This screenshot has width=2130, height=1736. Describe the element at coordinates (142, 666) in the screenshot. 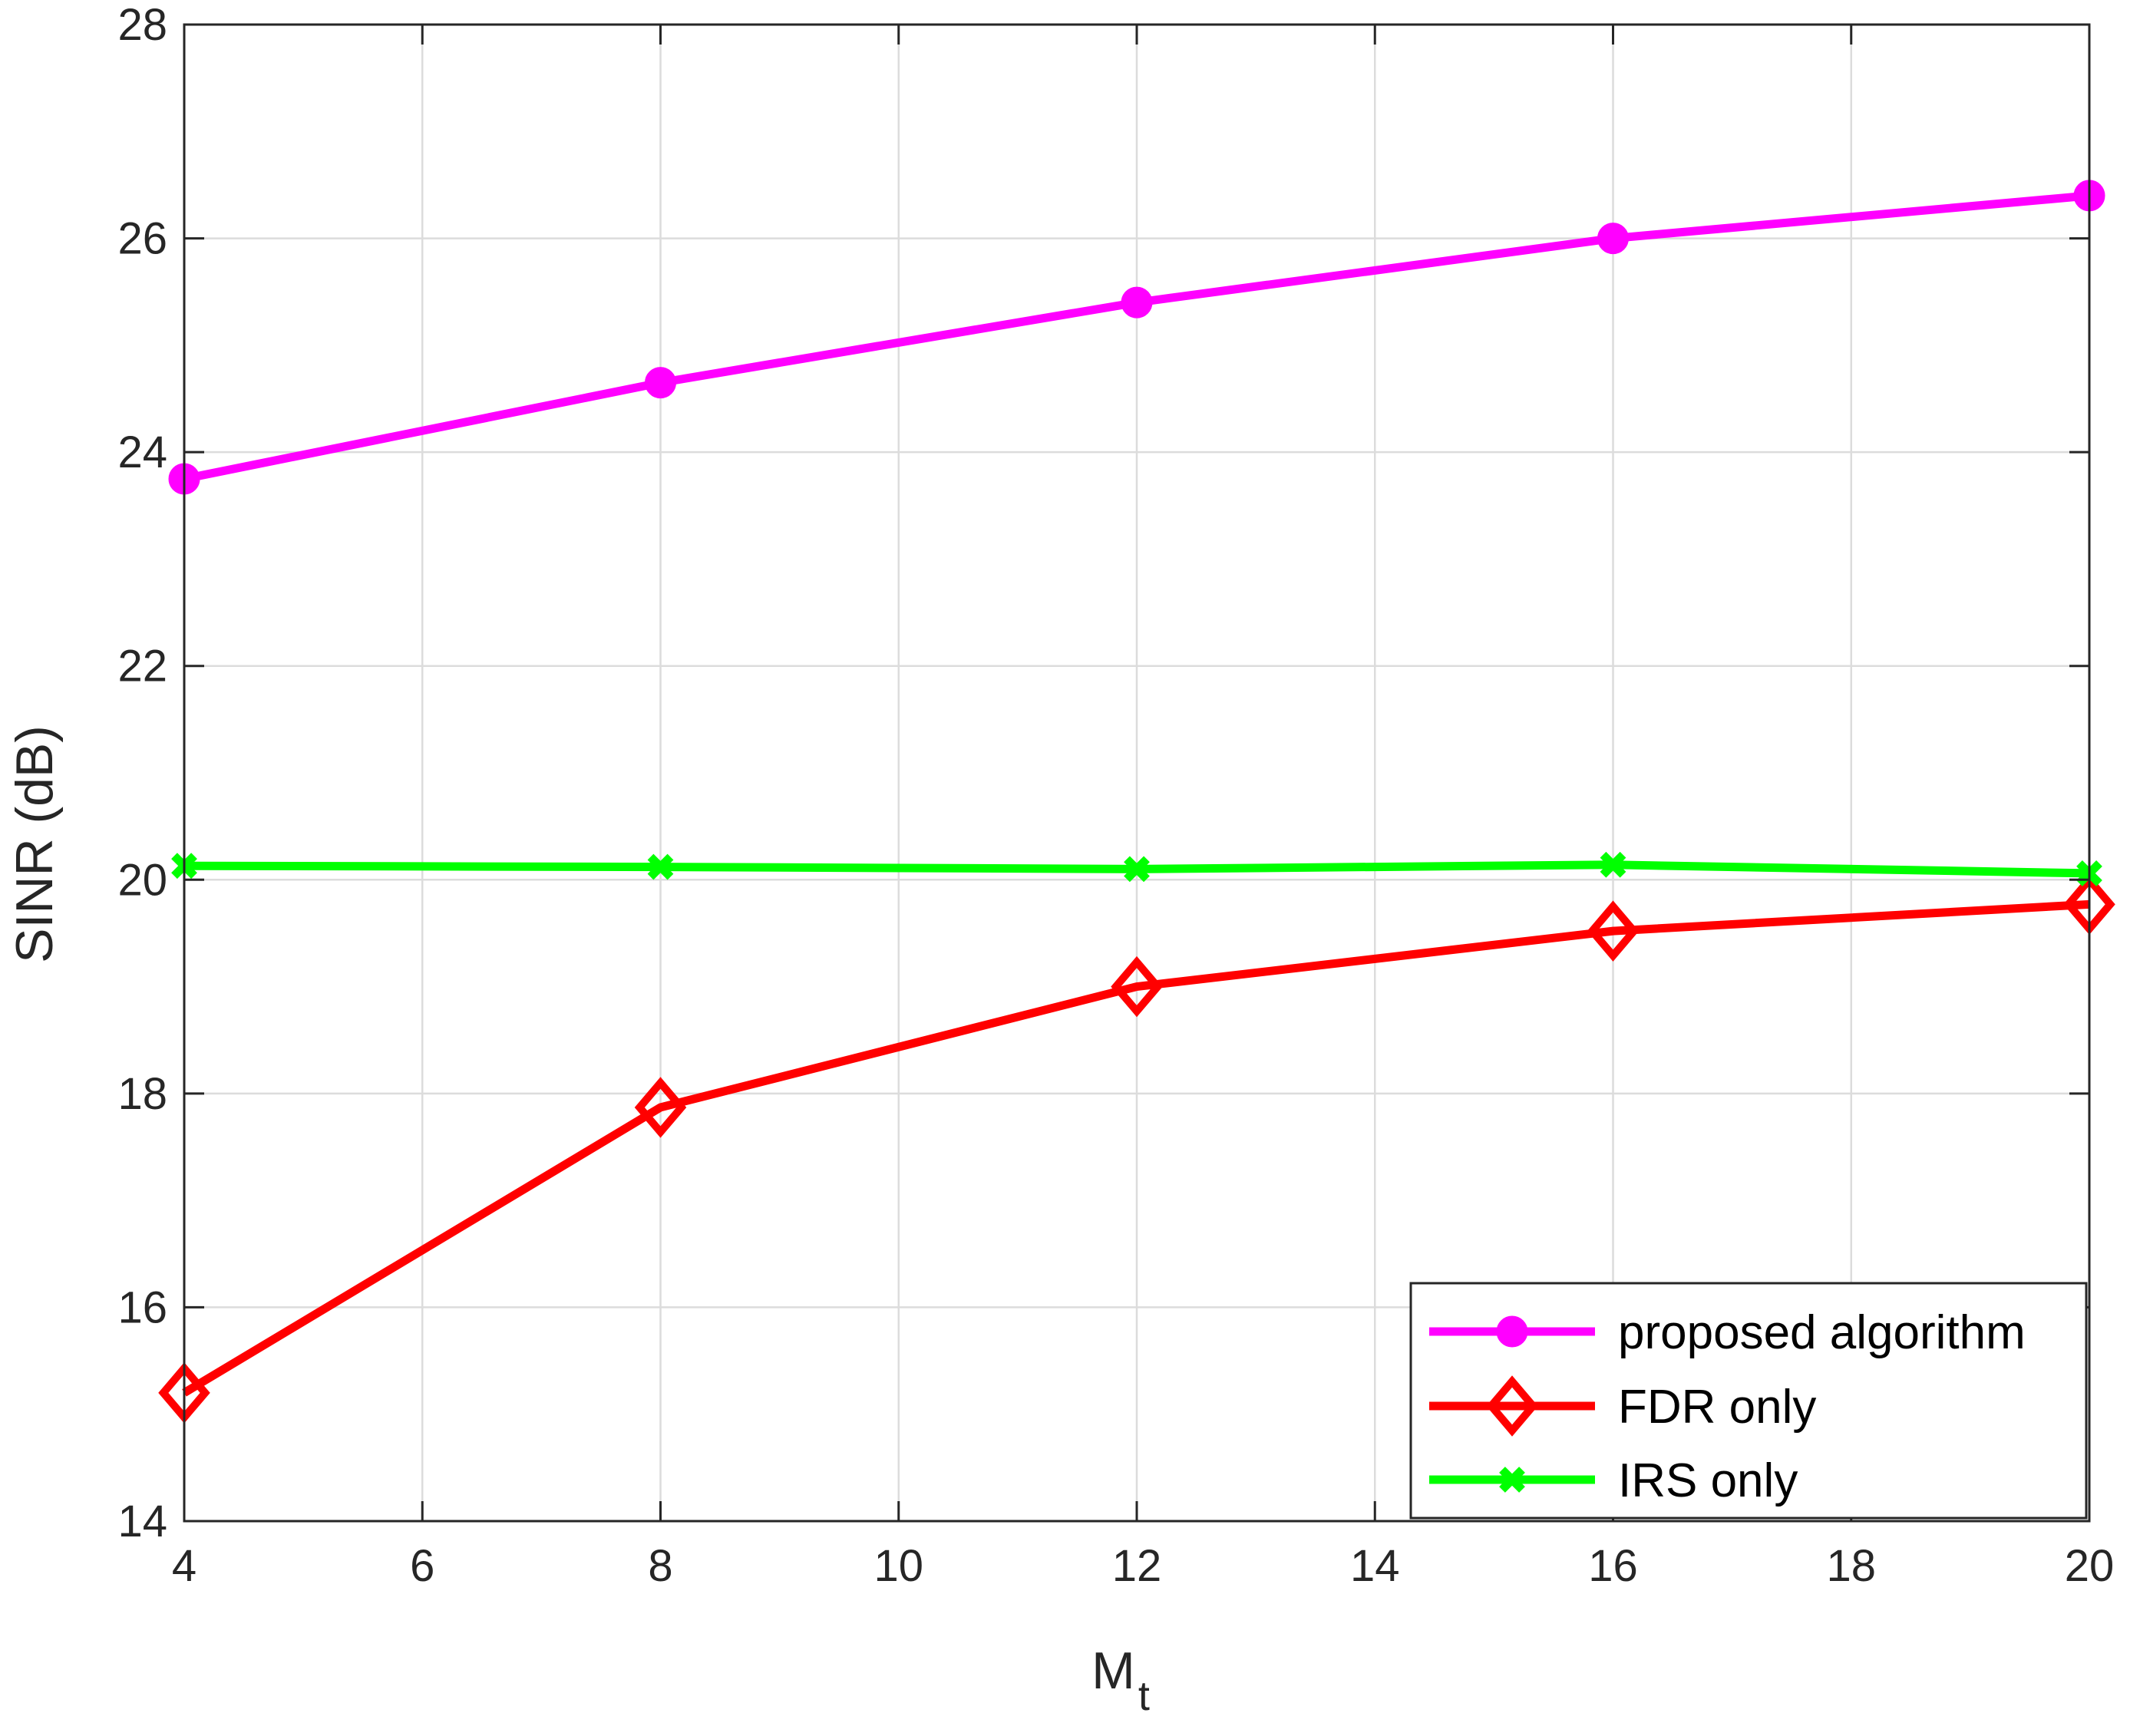

I see `y-tick-label: 22` at that location.